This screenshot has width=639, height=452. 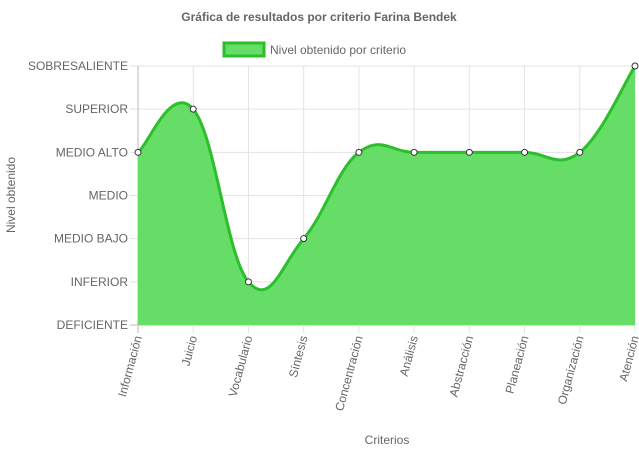 What do you see at coordinates (298, 356) in the screenshot?
I see `x-tick-label: Síntesis` at bounding box center [298, 356].